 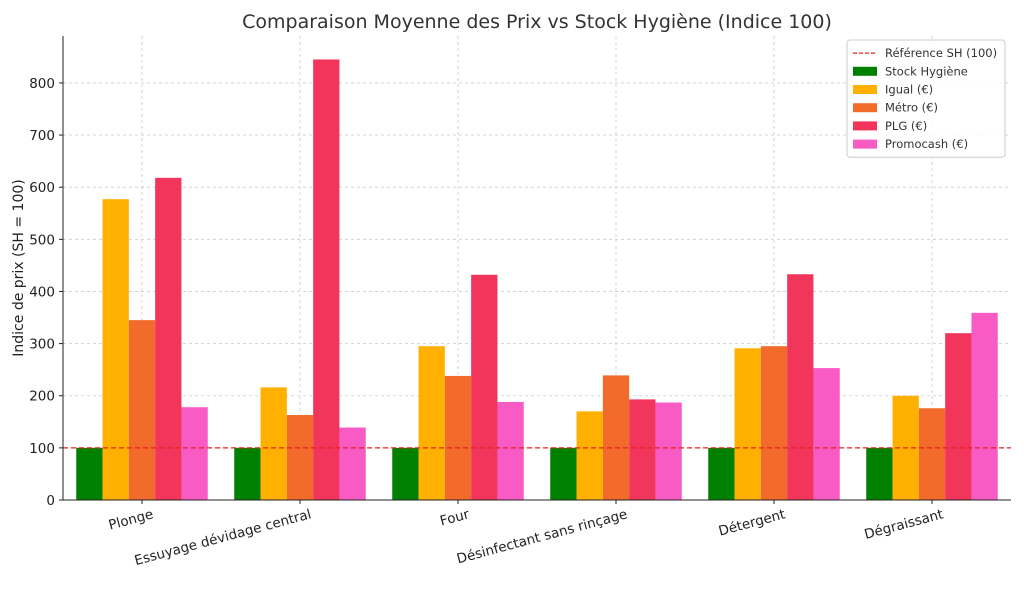 I want to click on legend-label: Stock Hygiène, so click(x=926, y=71).